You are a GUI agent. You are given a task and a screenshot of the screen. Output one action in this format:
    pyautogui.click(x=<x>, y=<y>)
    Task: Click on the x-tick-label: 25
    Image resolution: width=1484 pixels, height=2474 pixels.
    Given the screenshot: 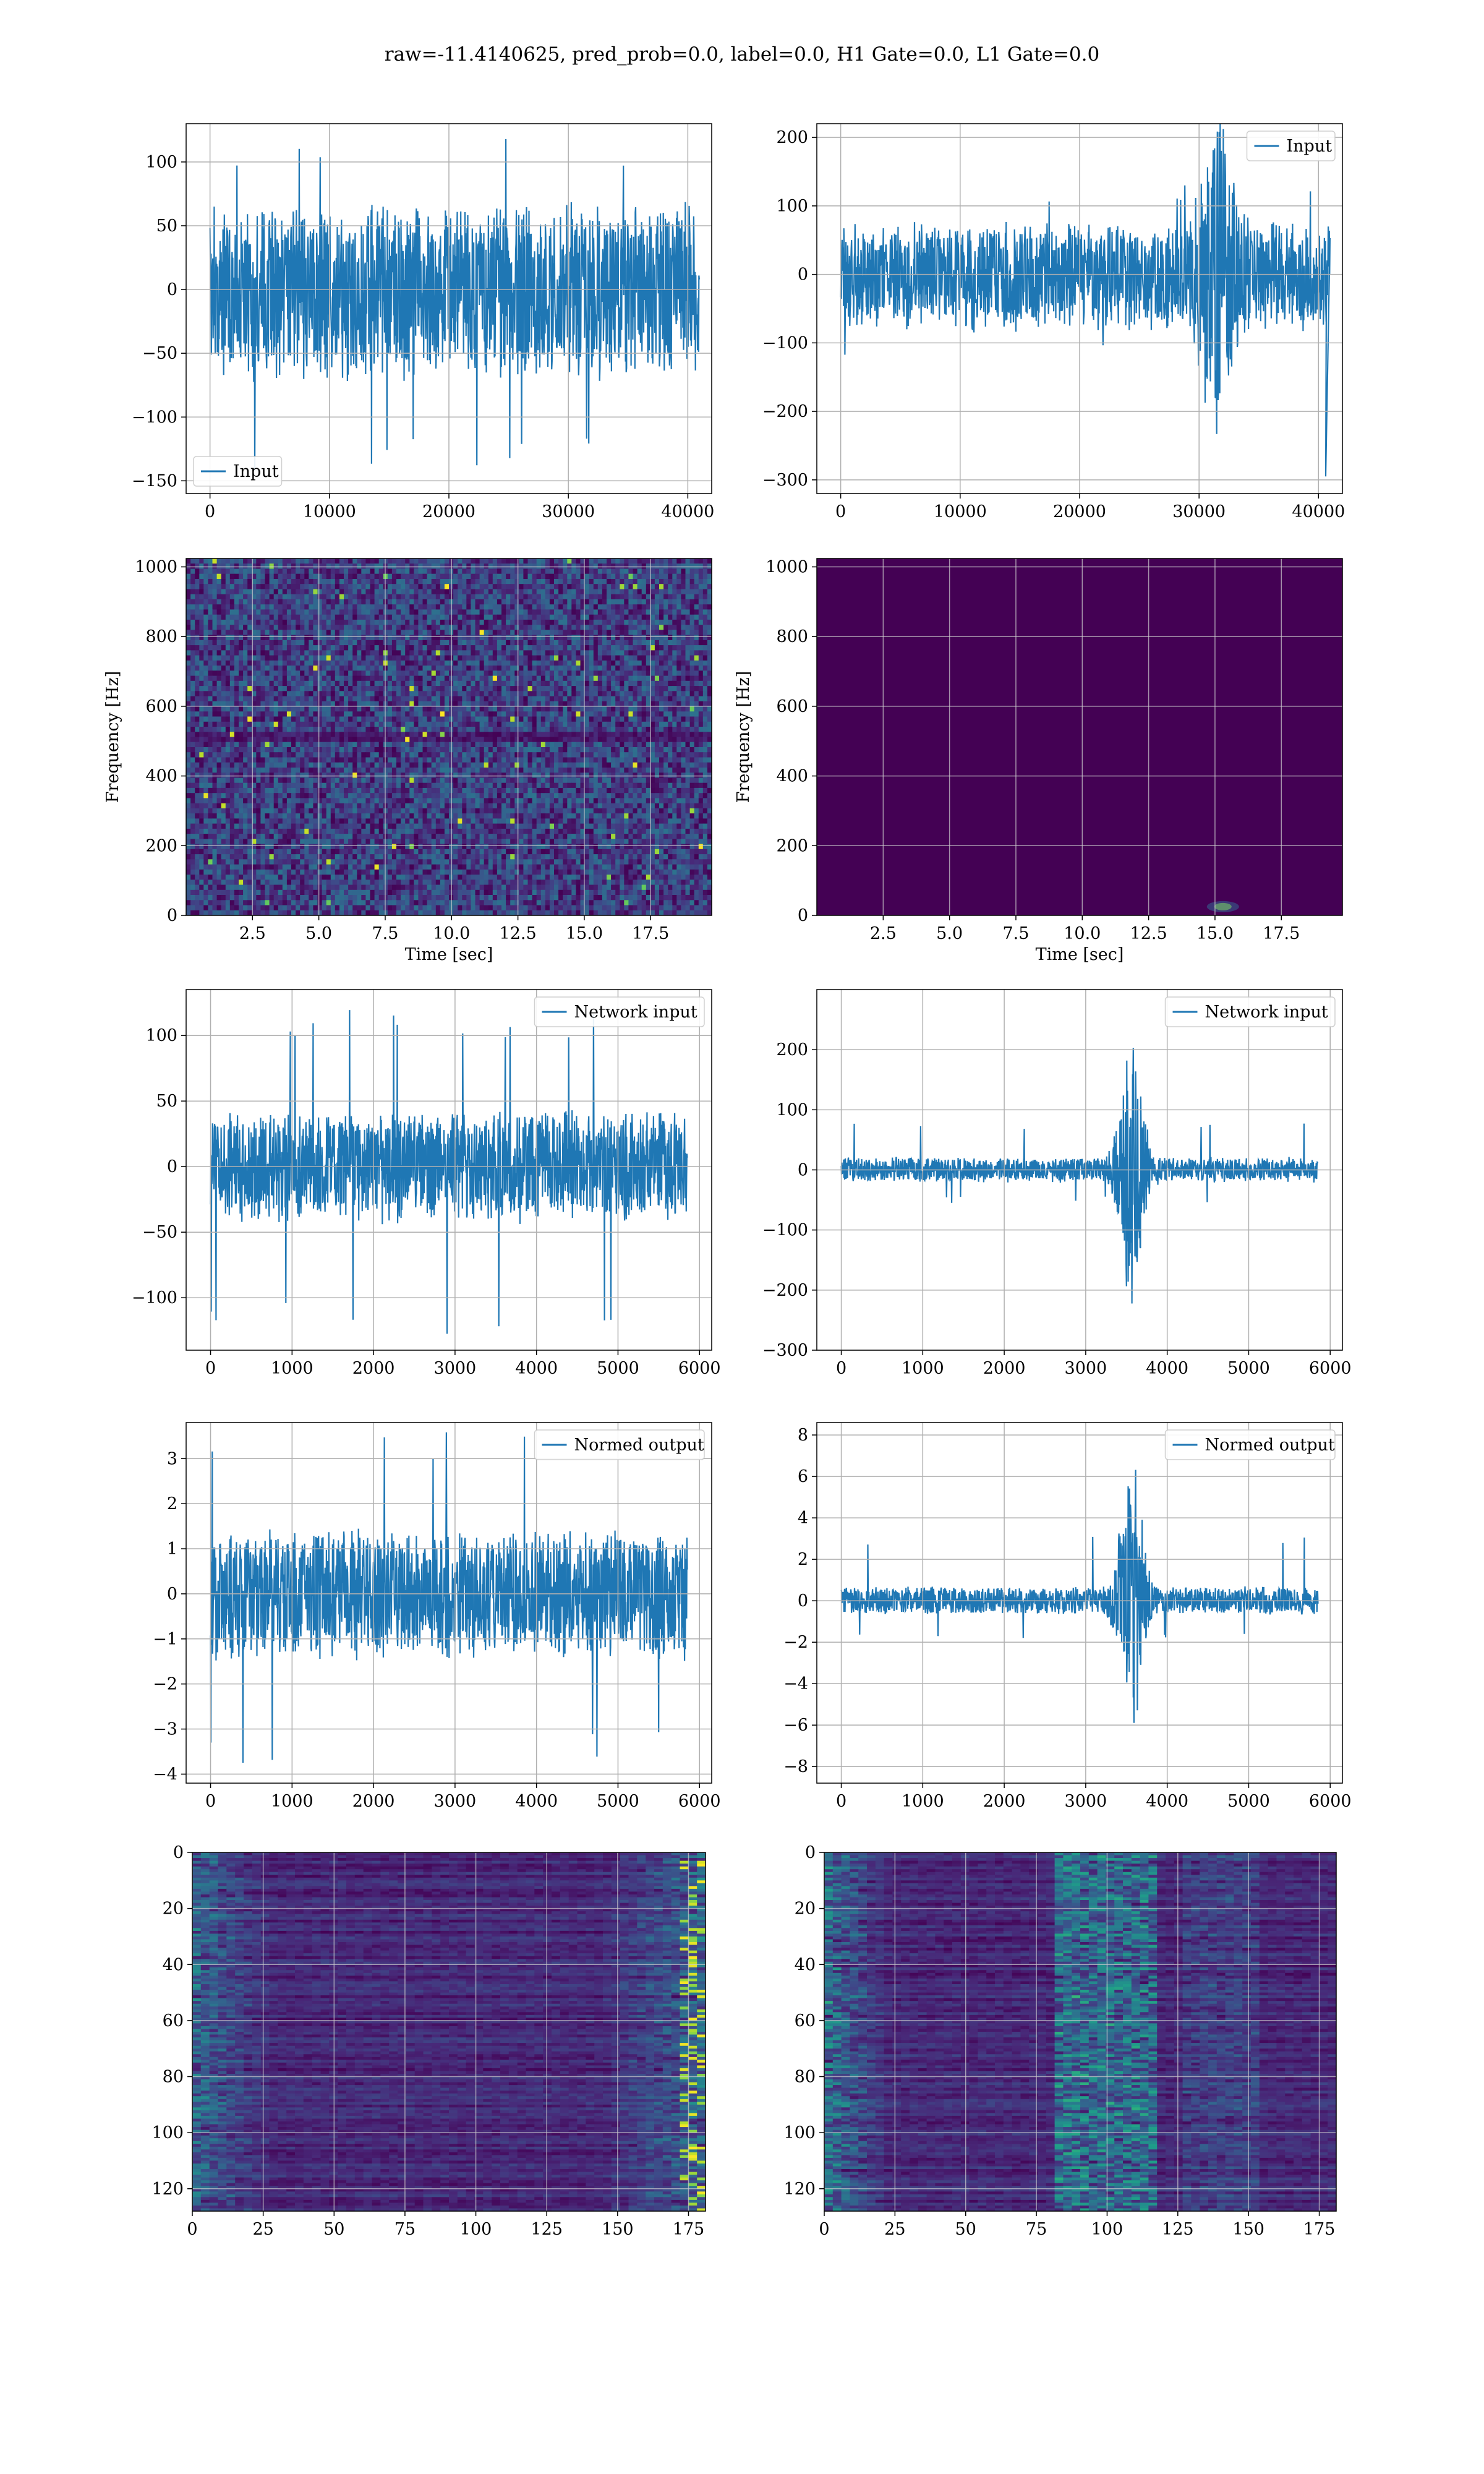 What is the action you would take?
    pyautogui.click(x=262, y=2229)
    